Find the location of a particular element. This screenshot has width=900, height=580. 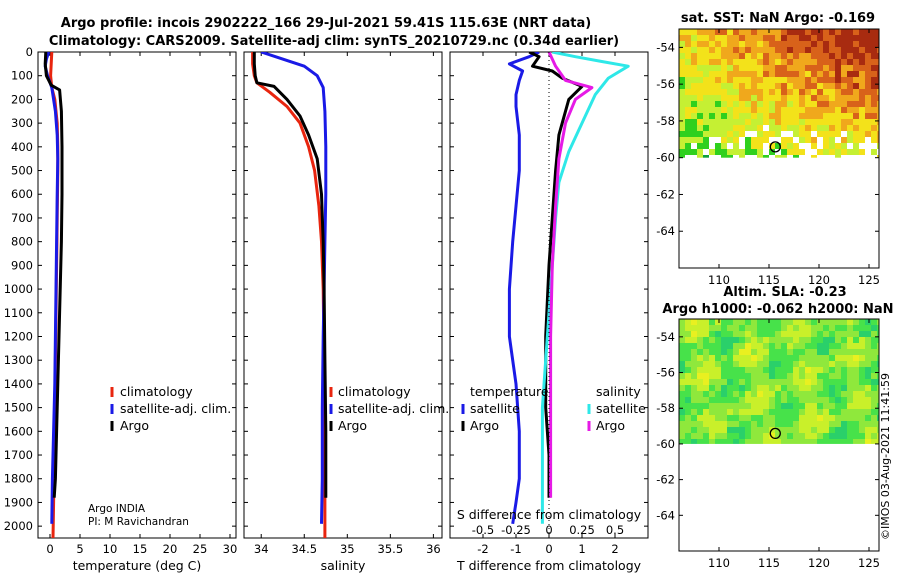

y-tick-label: -60 is located at coordinates (665, 444).